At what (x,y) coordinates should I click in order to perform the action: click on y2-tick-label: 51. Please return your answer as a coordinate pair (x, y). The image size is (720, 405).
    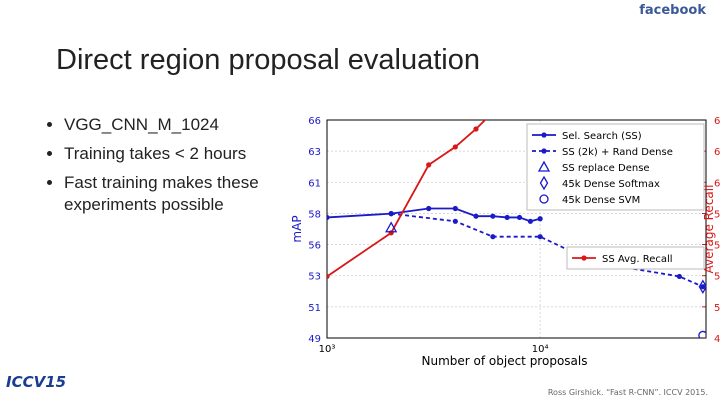
    Looking at the image, I should click on (717, 308).